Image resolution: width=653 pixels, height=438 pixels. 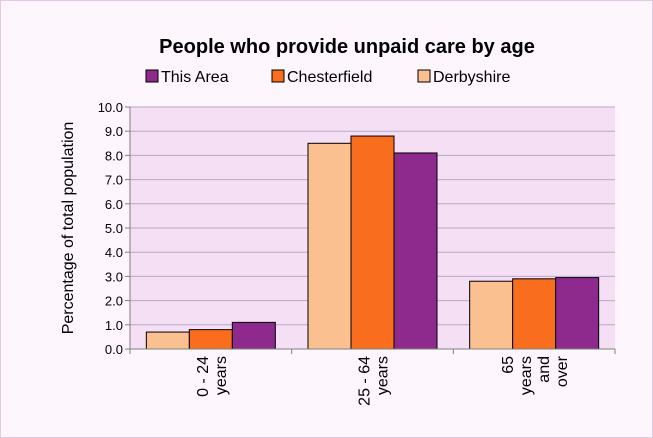 I want to click on legend-label: Derbyshire, so click(x=471, y=77).